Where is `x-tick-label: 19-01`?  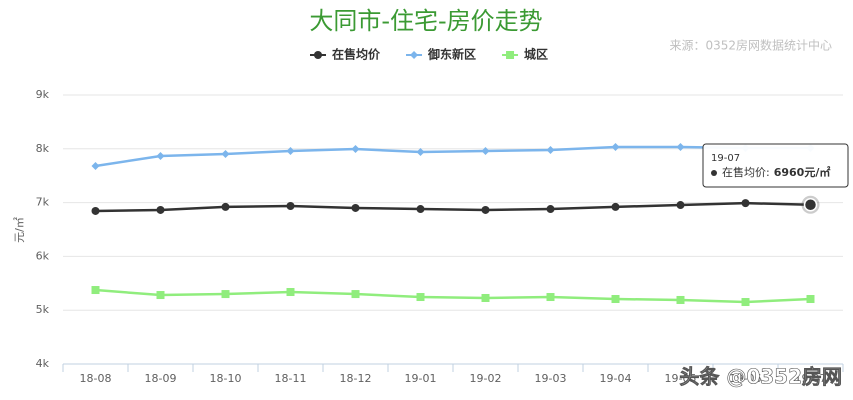 x-tick-label: 19-01 is located at coordinates (421, 378).